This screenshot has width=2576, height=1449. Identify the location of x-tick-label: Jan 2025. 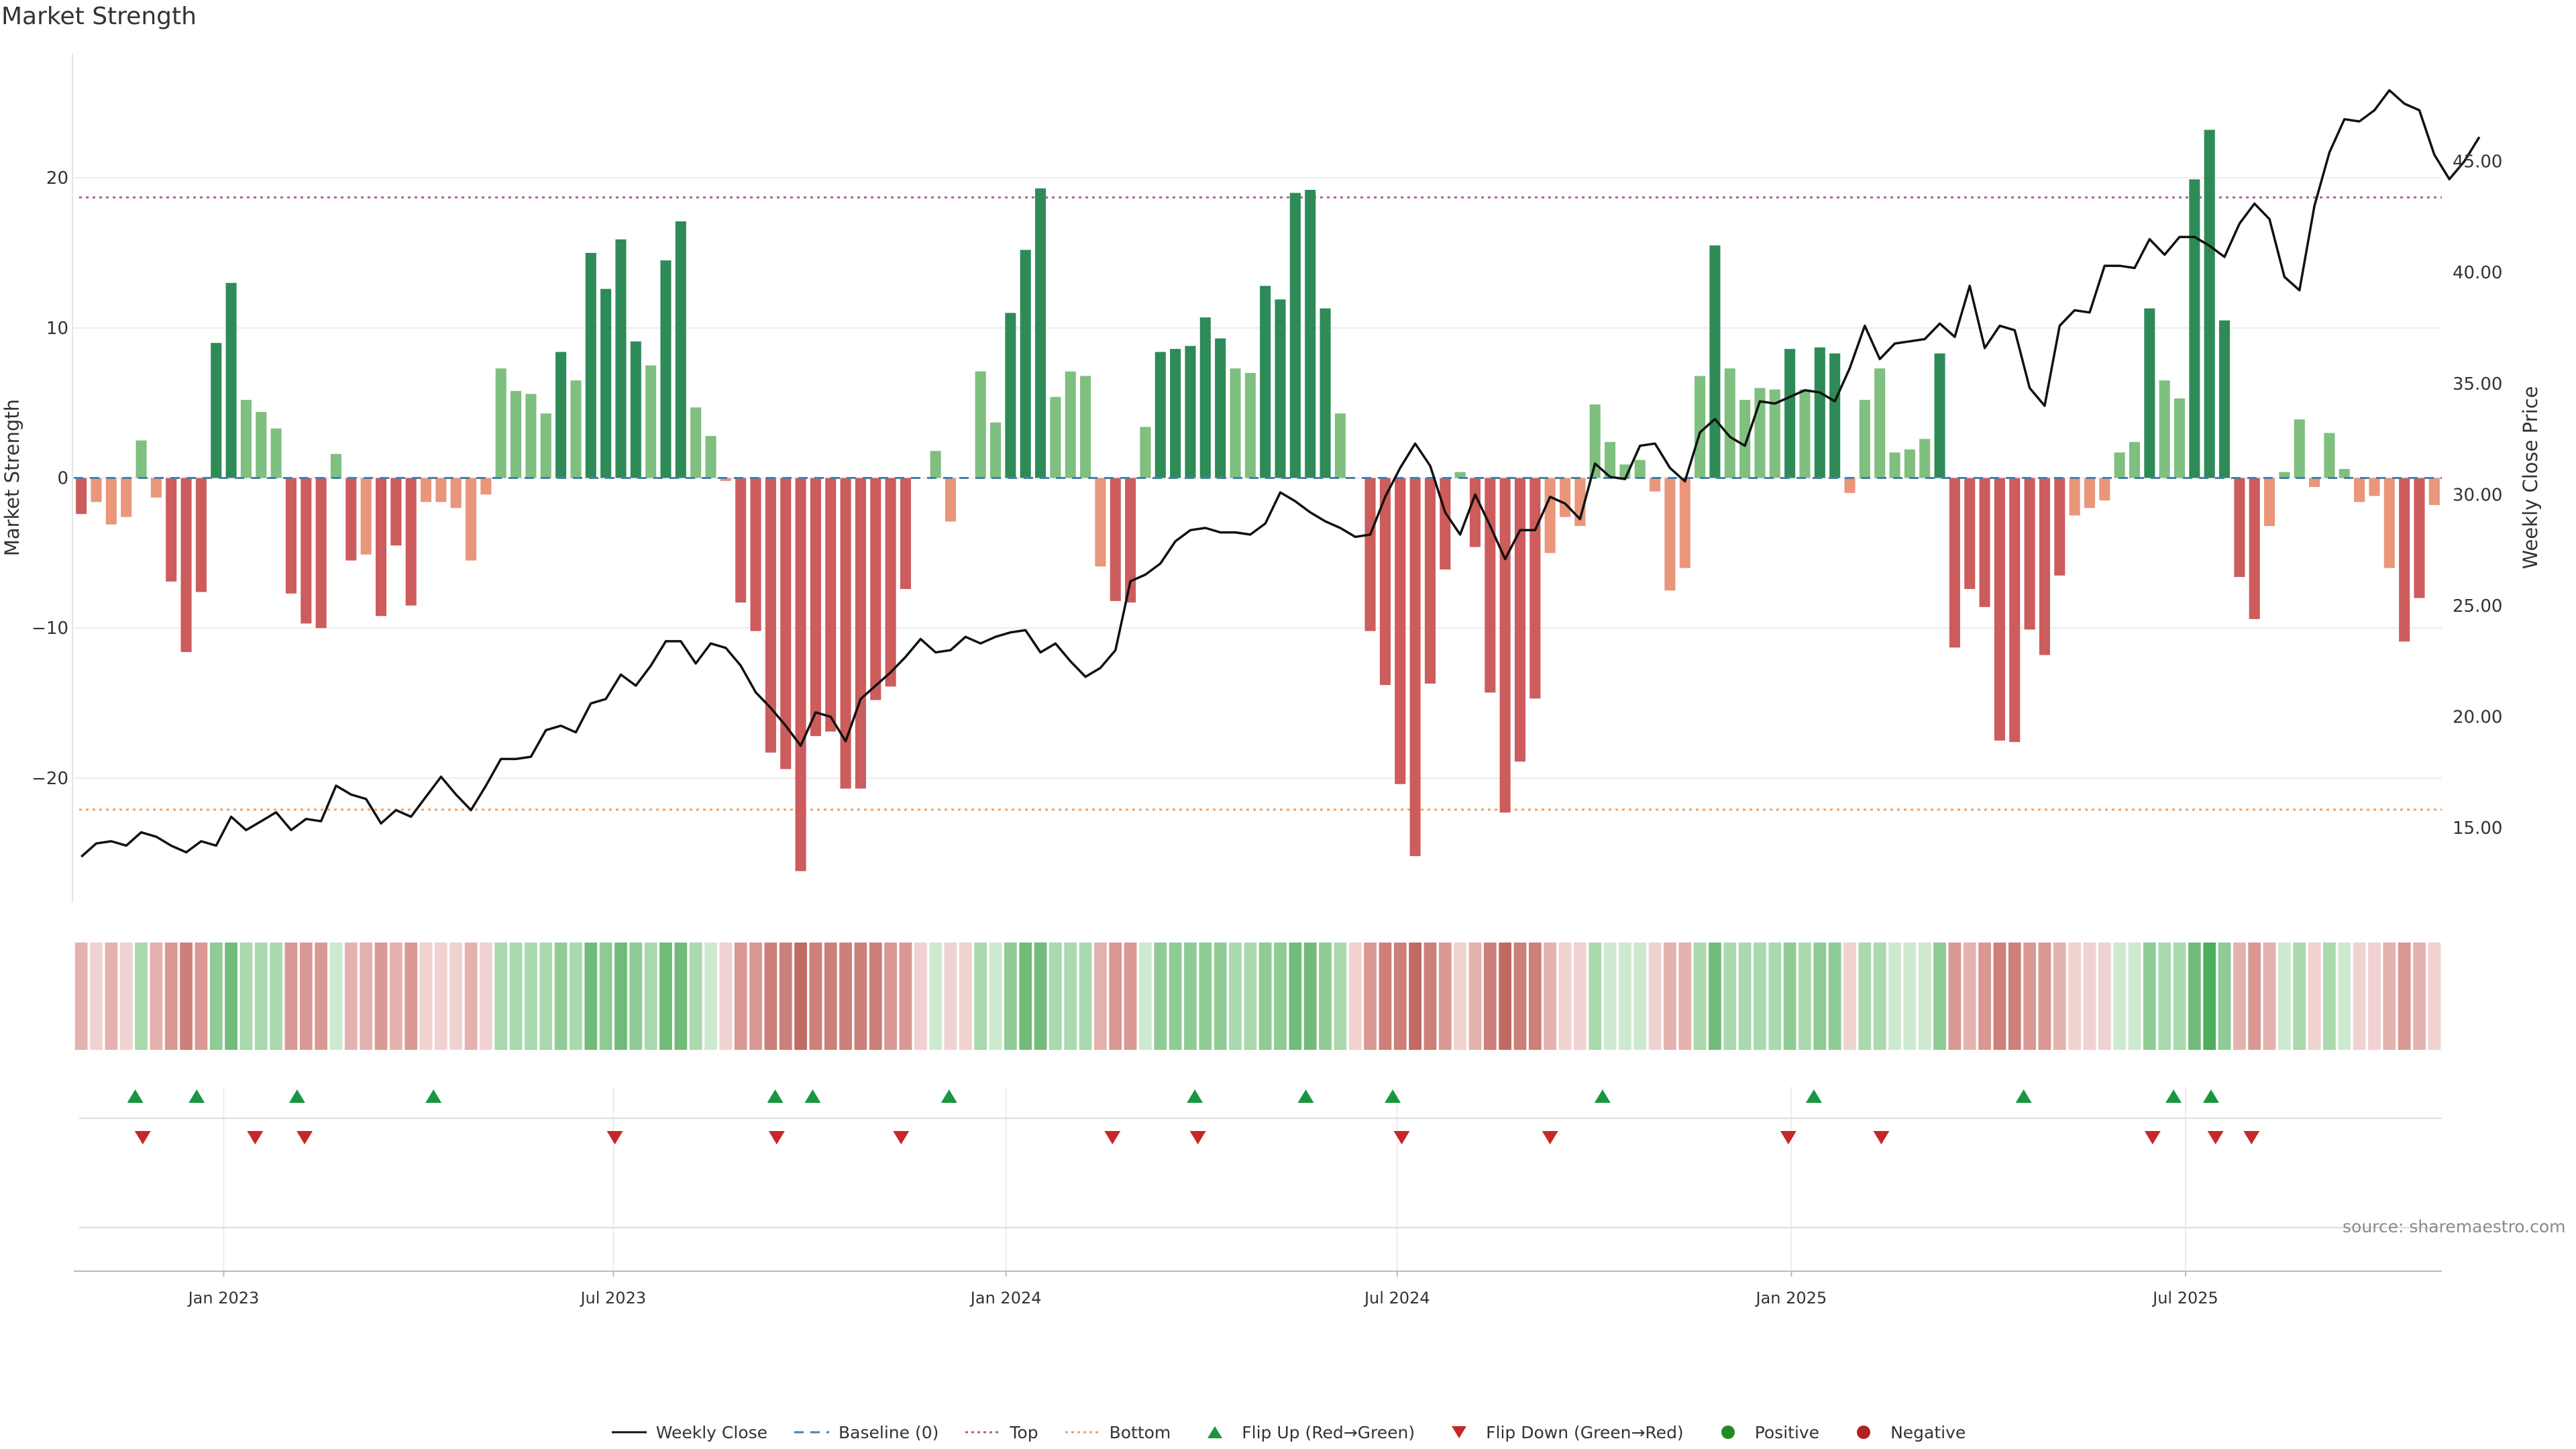
(1791, 1298).